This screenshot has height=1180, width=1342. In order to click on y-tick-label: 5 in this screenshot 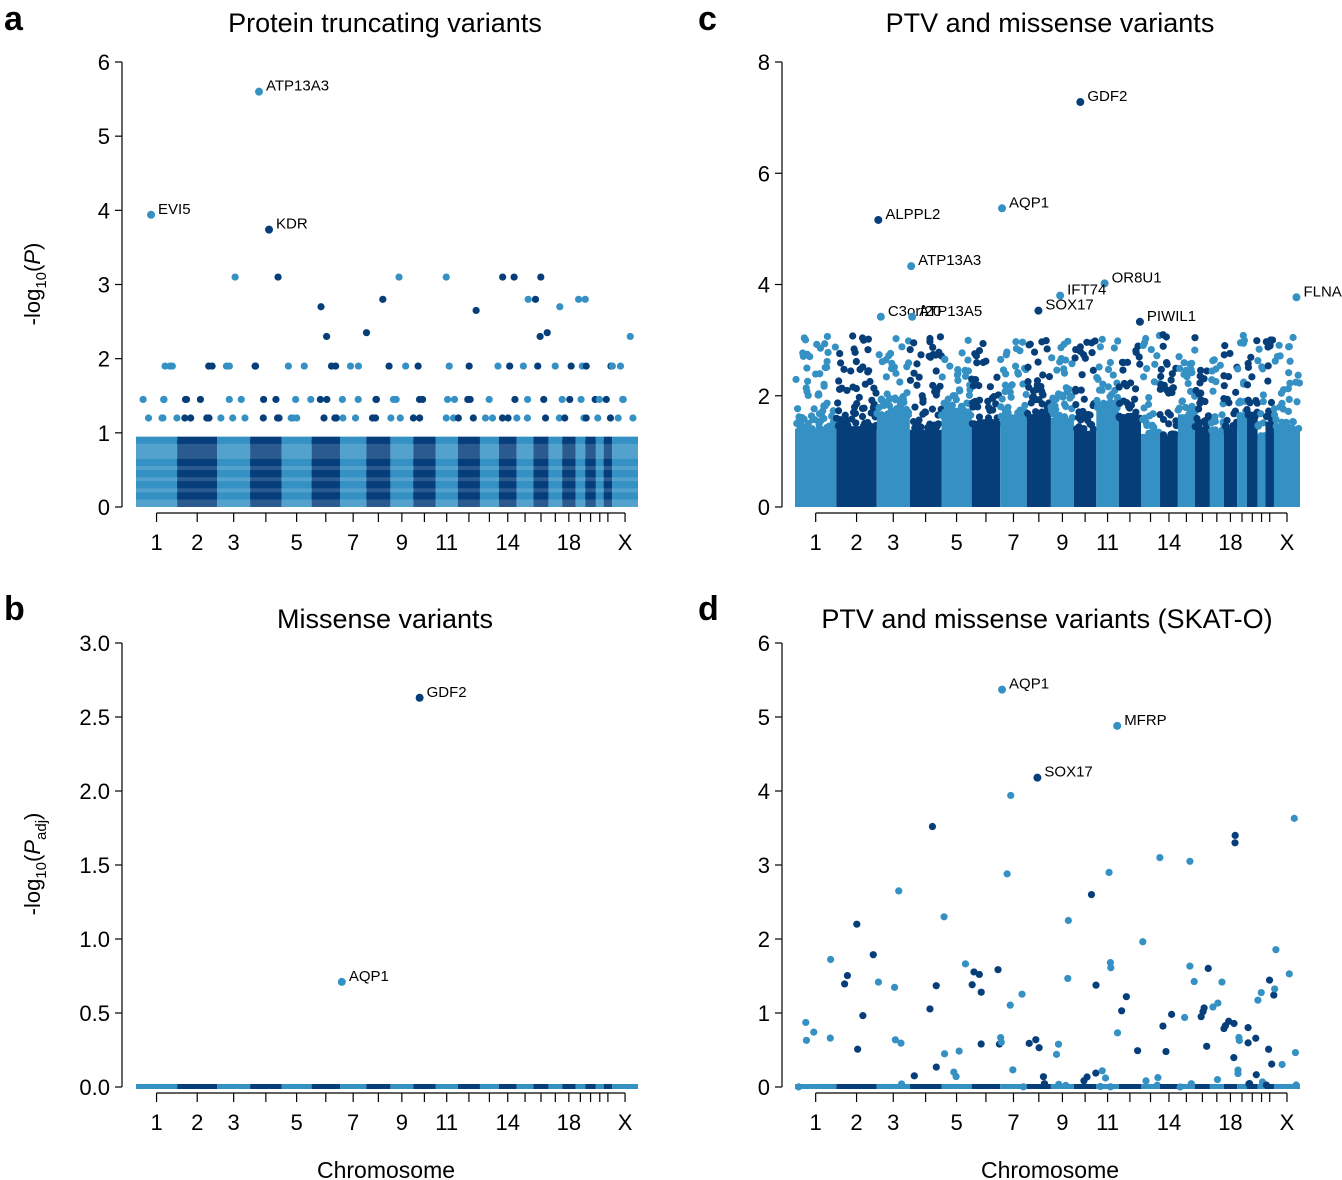, I will do `click(764, 717)`.